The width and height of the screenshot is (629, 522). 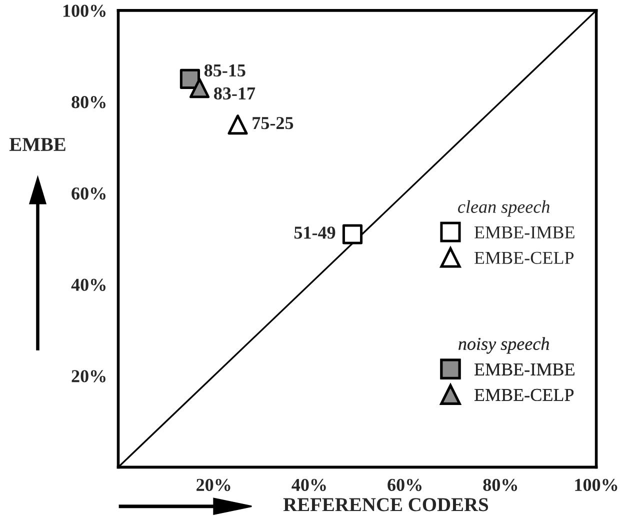 What do you see at coordinates (89, 376) in the screenshot?
I see `y-tick-label: 20%` at bounding box center [89, 376].